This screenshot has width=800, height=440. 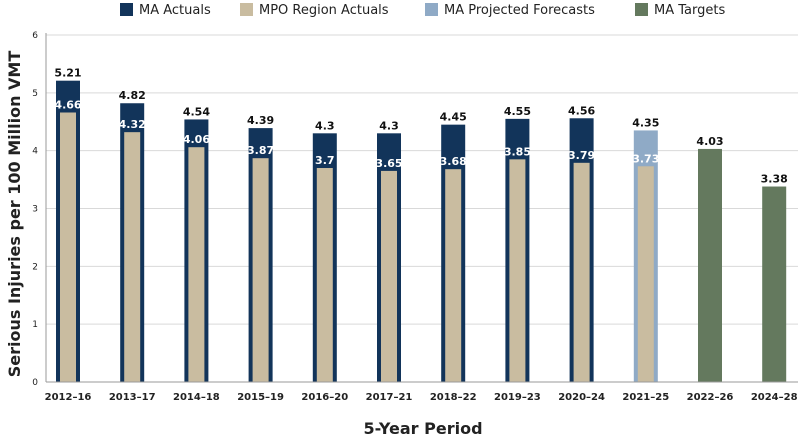 What do you see at coordinates (645, 122) in the screenshot?
I see `bar-value-label: 4.35` at bounding box center [645, 122].